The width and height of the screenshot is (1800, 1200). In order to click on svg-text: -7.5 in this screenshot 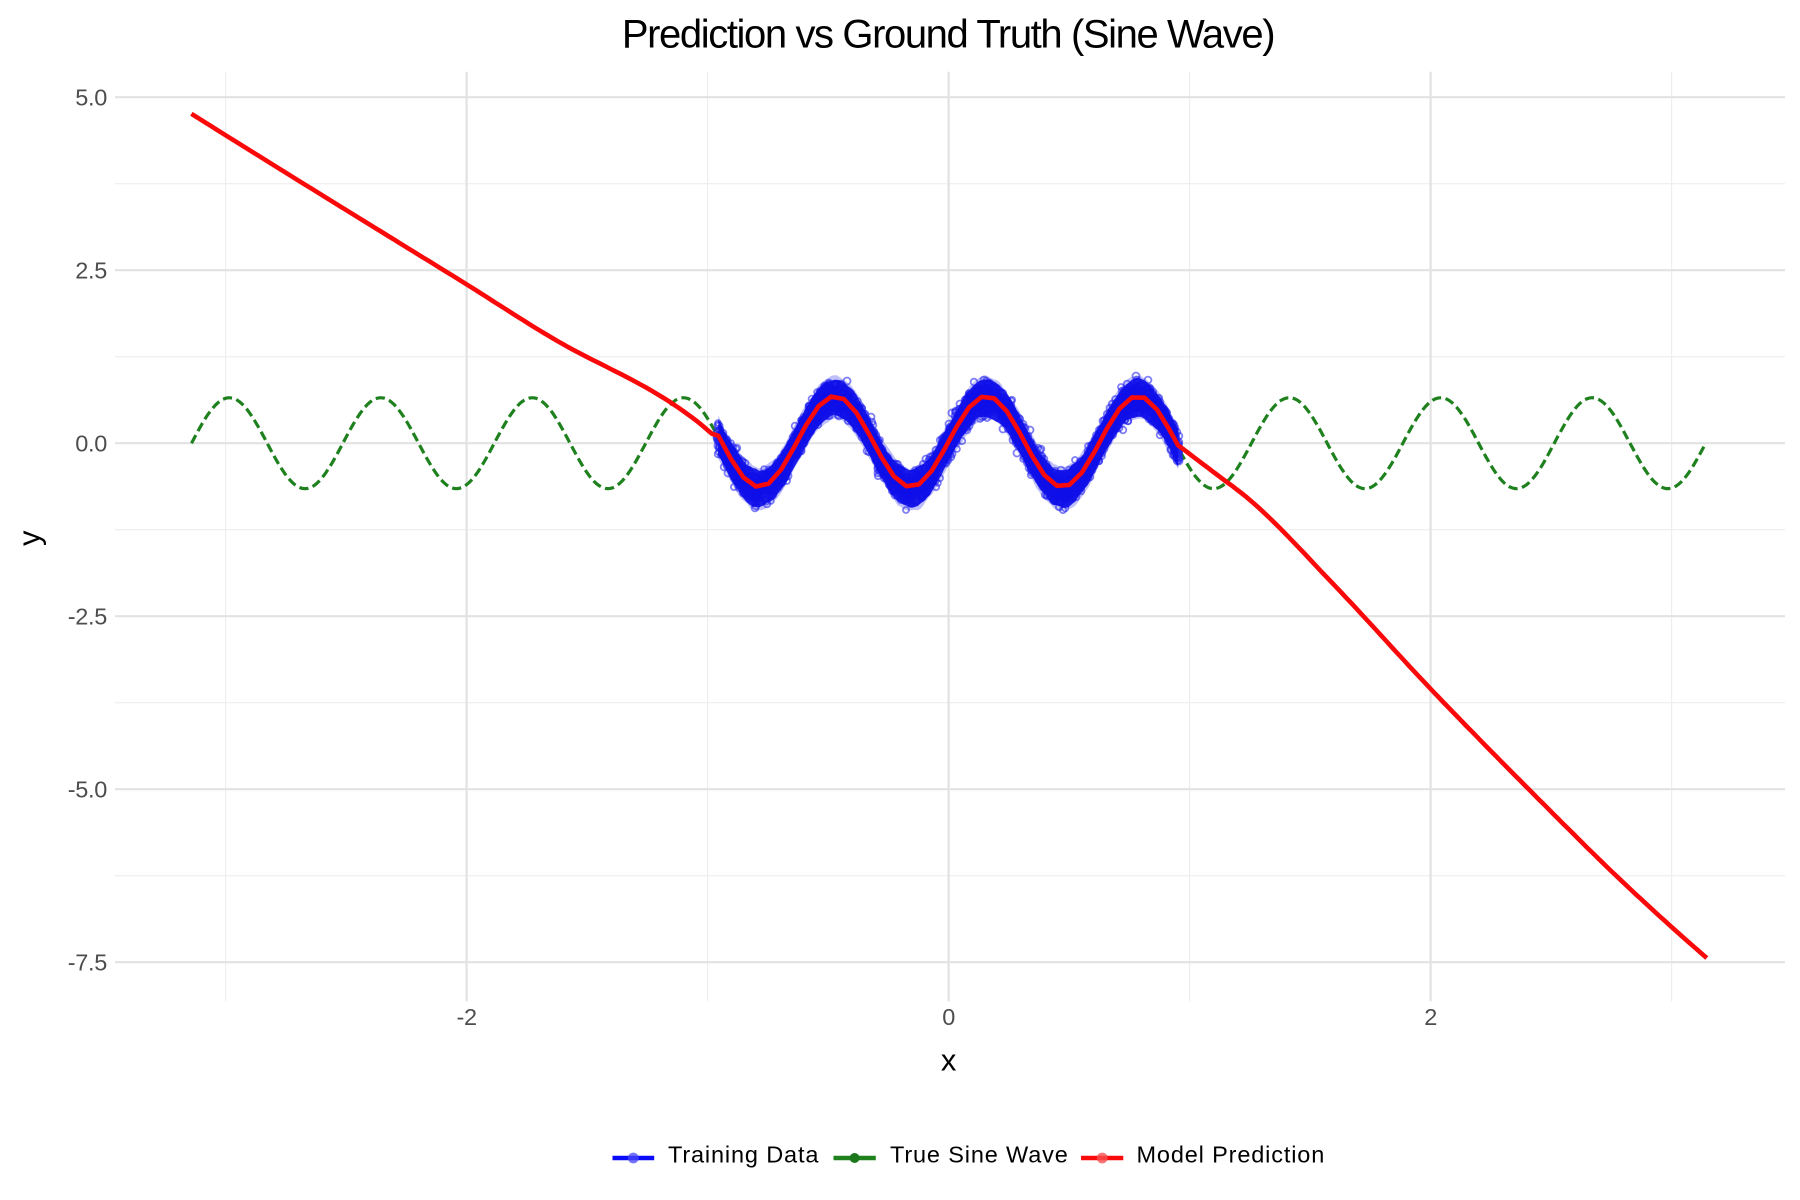, I will do `click(88, 963)`.